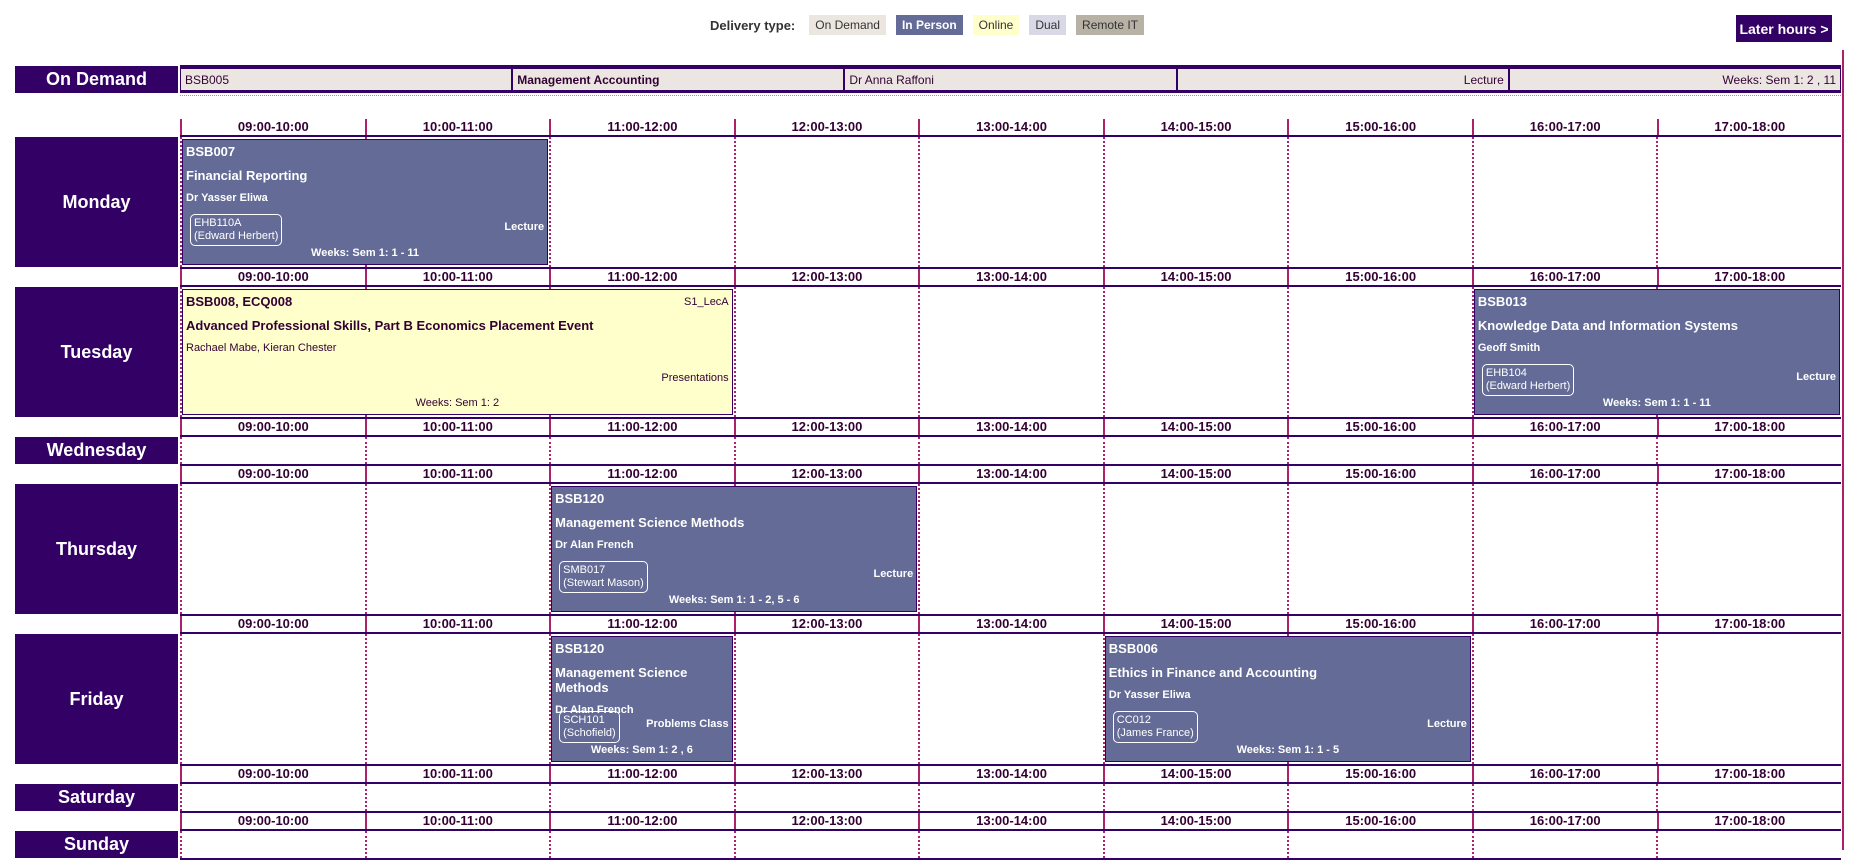  What do you see at coordinates (753, 25) in the screenshot?
I see `legend-label: Delivery type:` at bounding box center [753, 25].